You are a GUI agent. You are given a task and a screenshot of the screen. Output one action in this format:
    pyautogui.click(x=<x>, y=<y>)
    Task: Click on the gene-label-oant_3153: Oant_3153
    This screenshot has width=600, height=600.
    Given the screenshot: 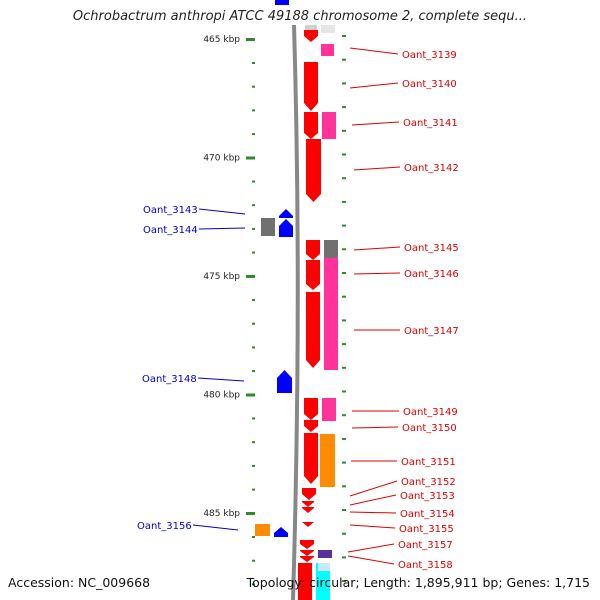 What is the action you would take?
    pyautogui.click(x=427, y=496)
    